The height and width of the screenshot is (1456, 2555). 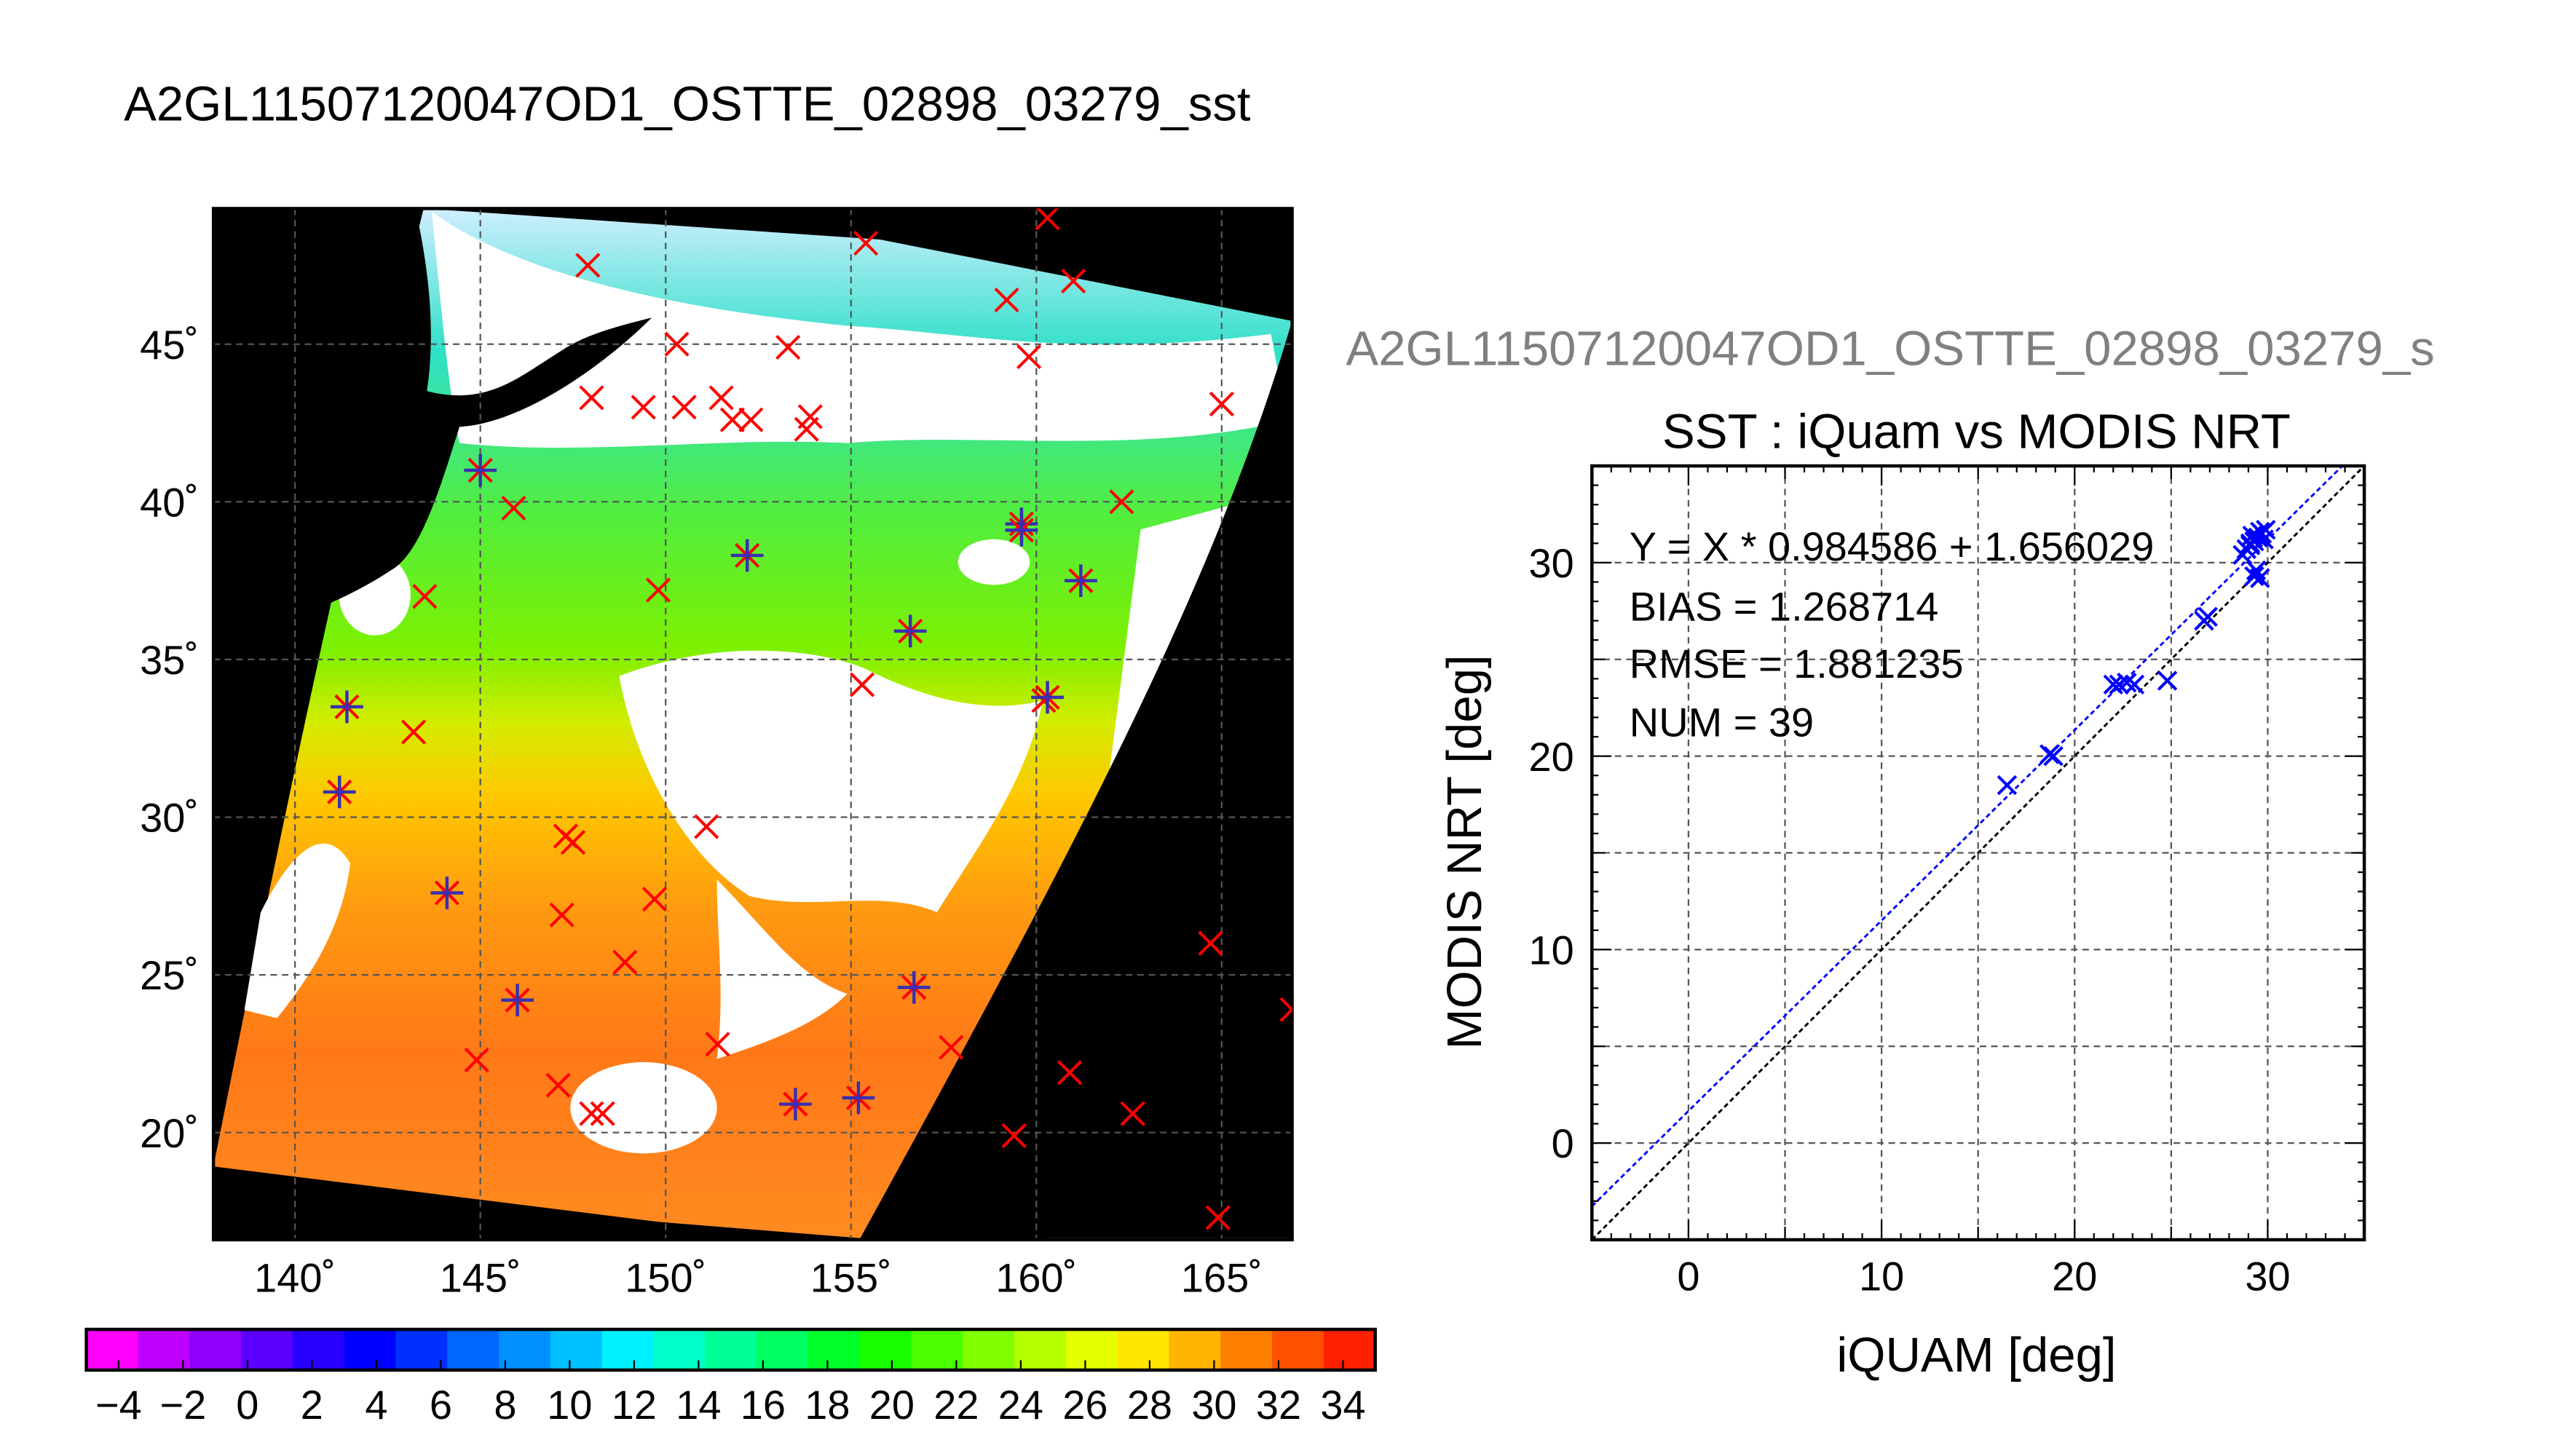 What do you see at coordinates (730, 1394) in the screenshot?
I see `colorbar-ticks: −4 −2 0 2 4 6 8 10 12 14 16 18 20 22 24 26 28 30 32 34` at bounding box center [730, 1394].